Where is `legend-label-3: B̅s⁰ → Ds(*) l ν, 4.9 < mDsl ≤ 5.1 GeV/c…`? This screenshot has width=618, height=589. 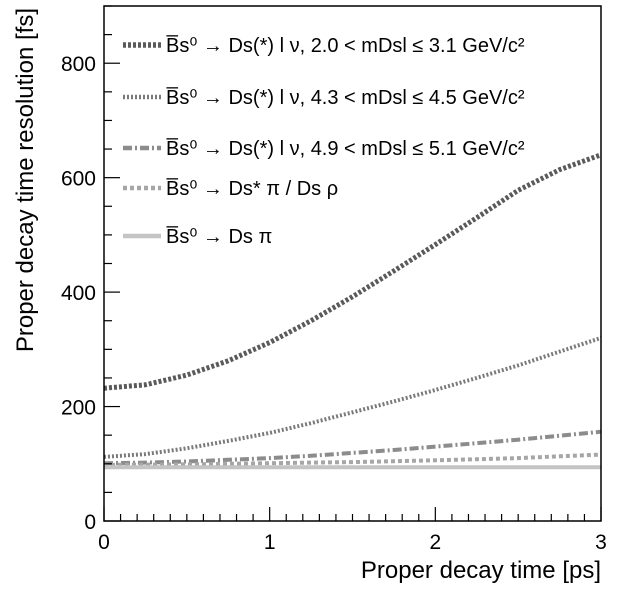
legend-label-3: B̅s⁰ → Ds(*) l ν, 4.9 < mDsl ≤ 5.1 GeV/c… is located at coordinates (345, 148).